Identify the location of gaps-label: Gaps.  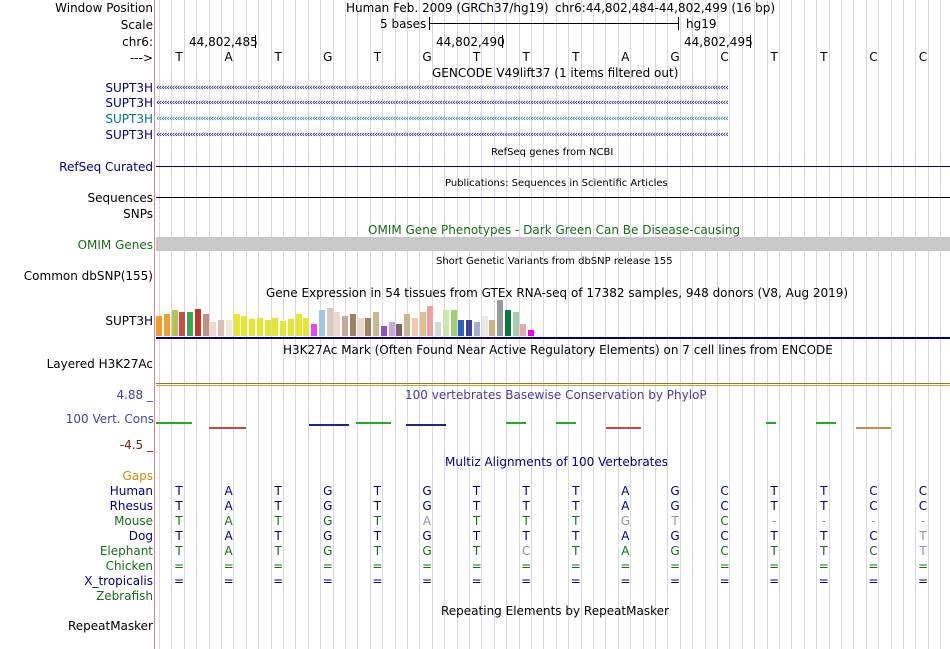
(137, 476).